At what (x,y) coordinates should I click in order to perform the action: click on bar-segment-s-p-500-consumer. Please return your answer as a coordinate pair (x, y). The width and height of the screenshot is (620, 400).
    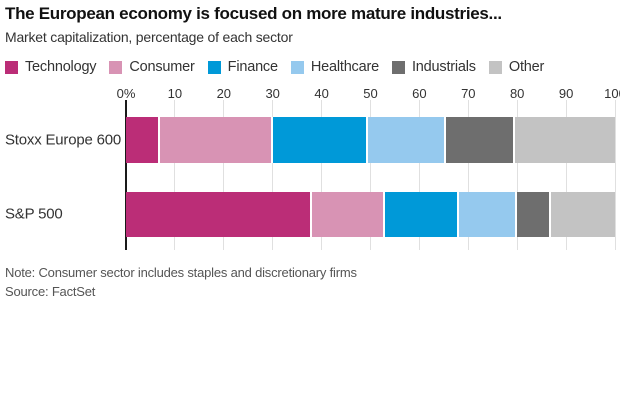
    Looking at the image, I should click on (348, 214).